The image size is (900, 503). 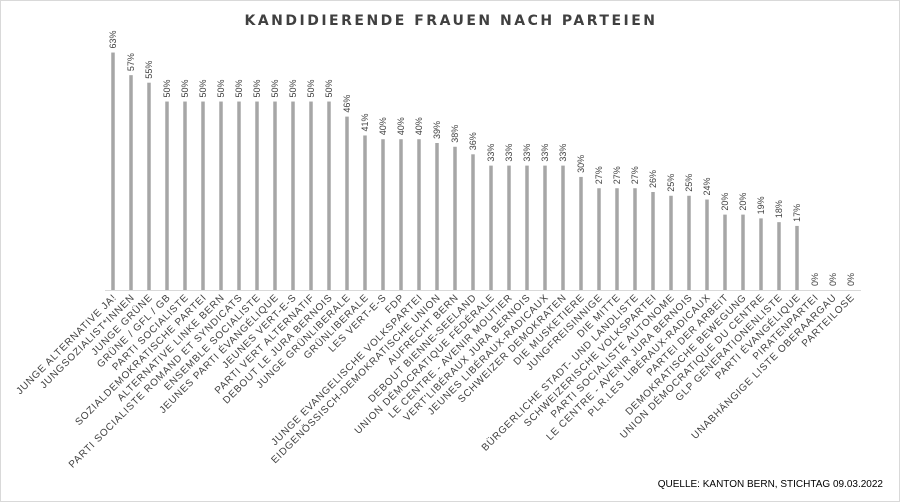 What do you see at coordinates (149, 70) in the screenshot?
I see `value-label: 55%` at bounding box center [149, 70].